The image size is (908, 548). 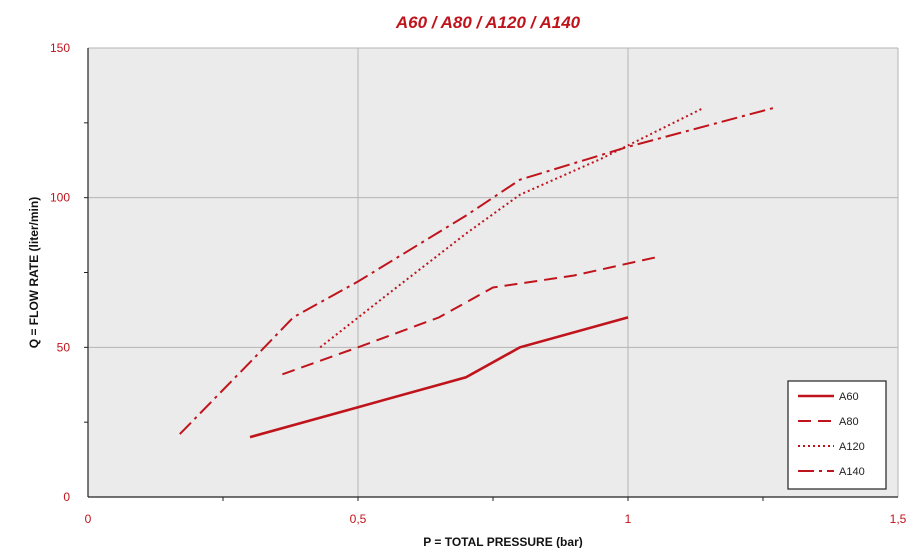 What do you see at coordinates (837, 435) in the screenshot?
I see `legend: A60 A80 A120 A140` at bounding box center [837, 435].